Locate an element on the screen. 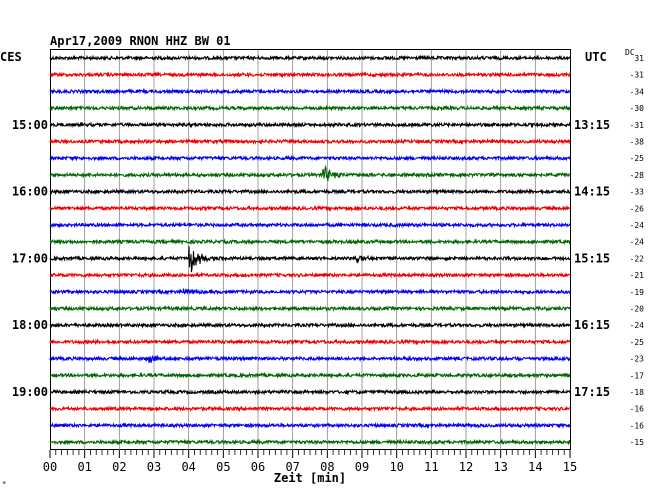 The height and width of the screenshot is (494, 650). dc-header-label: DC is located at coordinates (630, 52).